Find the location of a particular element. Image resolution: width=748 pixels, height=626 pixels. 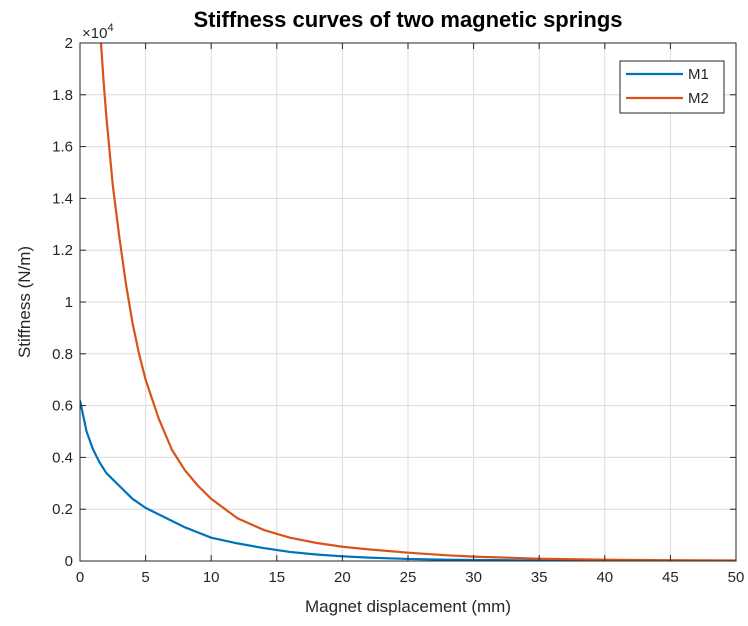

x-tick-label: 10 is located at coordinates (211, 577).